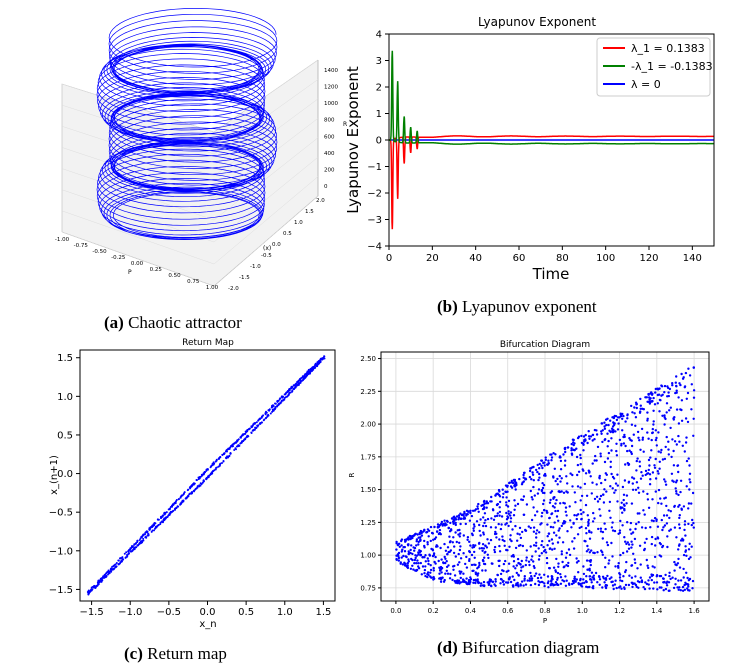 The width and height of the screenshot is (744, 665). Describe the element at coordinates (233, 289) in the screenshot. I see `y-tick-label: -2.0` at that location.